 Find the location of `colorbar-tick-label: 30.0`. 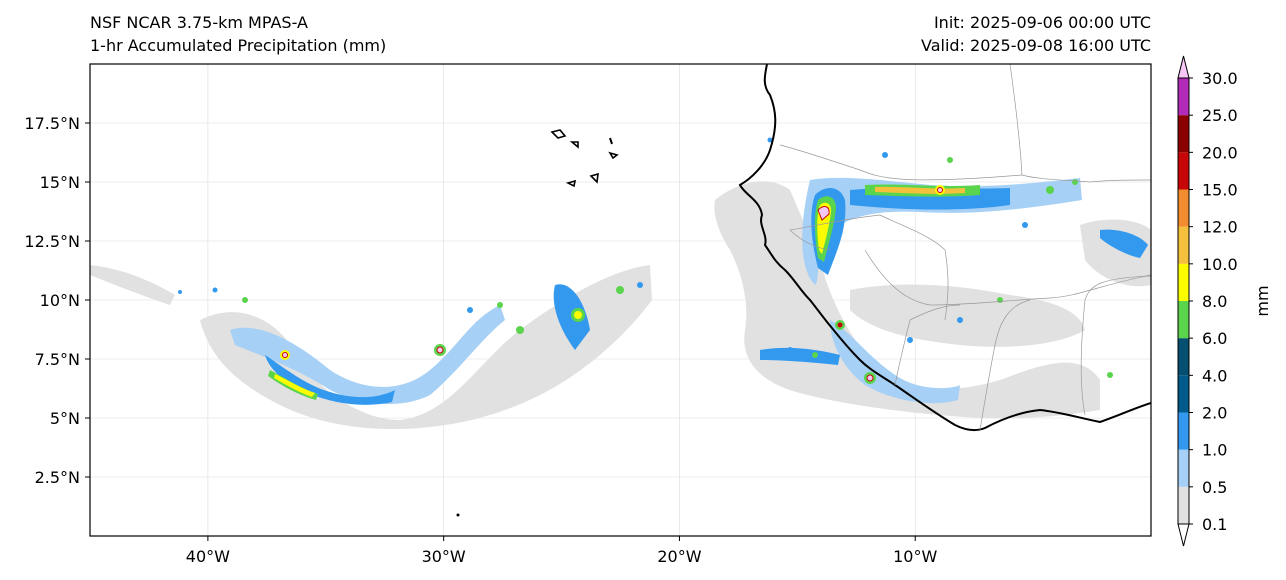

colorbar-tick-label: 30.0 is located at coordinates (1220, 78).